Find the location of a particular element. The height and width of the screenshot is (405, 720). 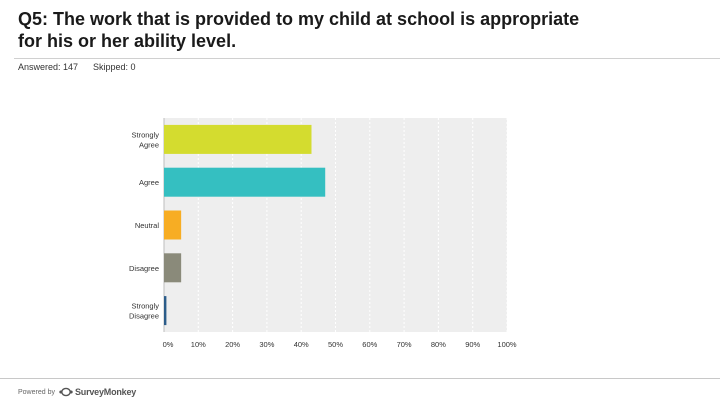

answered-count: Answered: 147 is located at coordinates (48, 67).